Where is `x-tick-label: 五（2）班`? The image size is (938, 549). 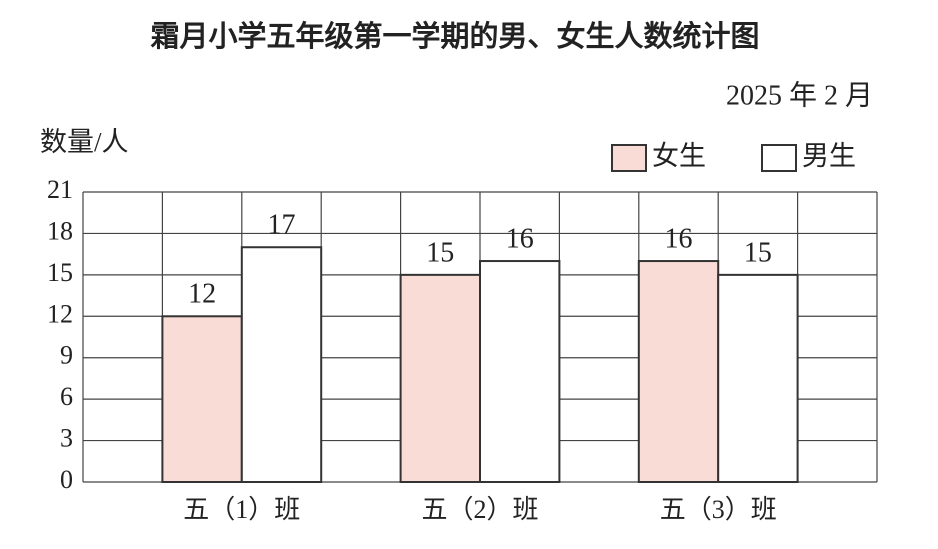 x-tick-label: 五（2）班 is located at coordinates (479, 509).